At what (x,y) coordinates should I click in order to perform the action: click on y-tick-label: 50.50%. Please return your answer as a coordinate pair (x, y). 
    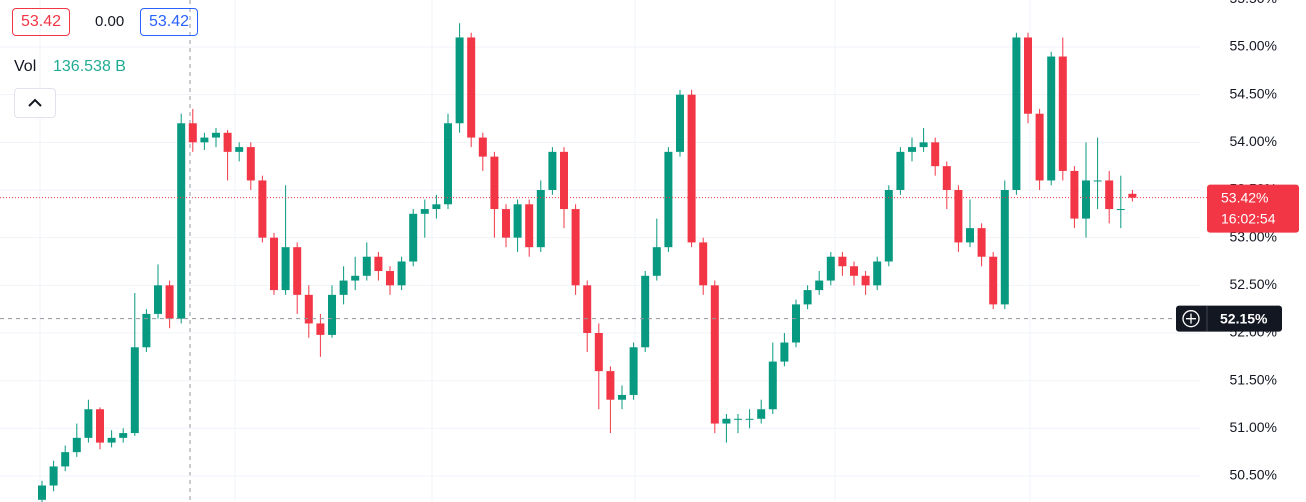
    Looking at the image, I should click on (1253, 475).